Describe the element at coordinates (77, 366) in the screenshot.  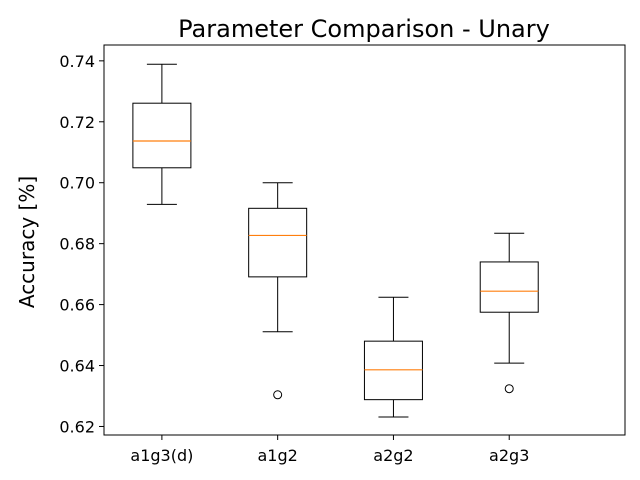
I see `y-tick-label: 0.64` at that location.